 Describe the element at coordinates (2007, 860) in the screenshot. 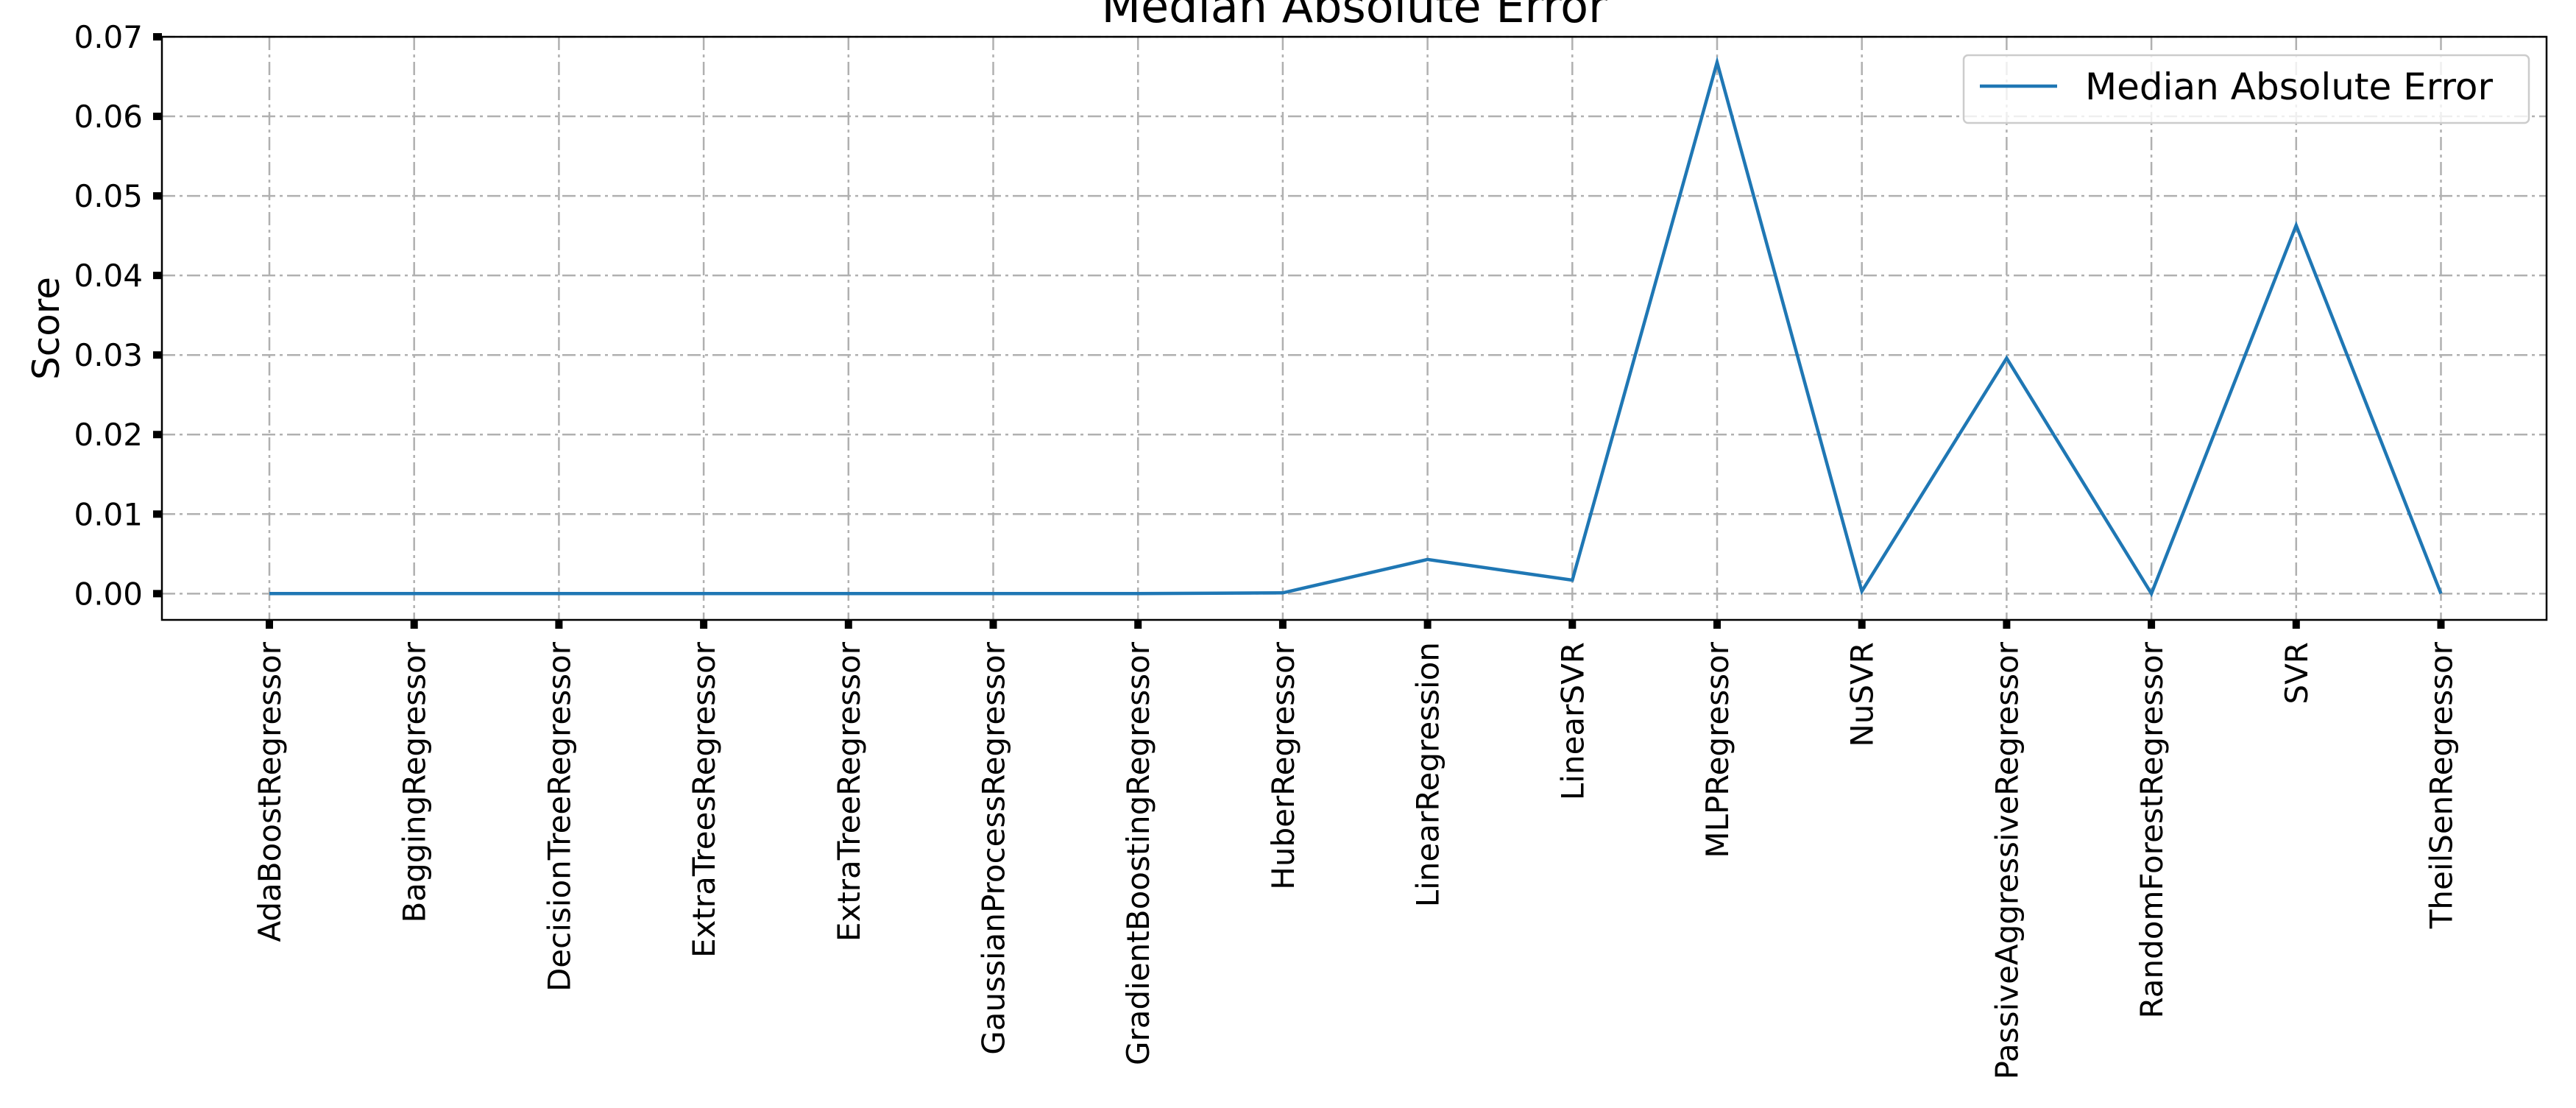

I see `x-tick-label: PassiveAggressiveRegressor` at that location.